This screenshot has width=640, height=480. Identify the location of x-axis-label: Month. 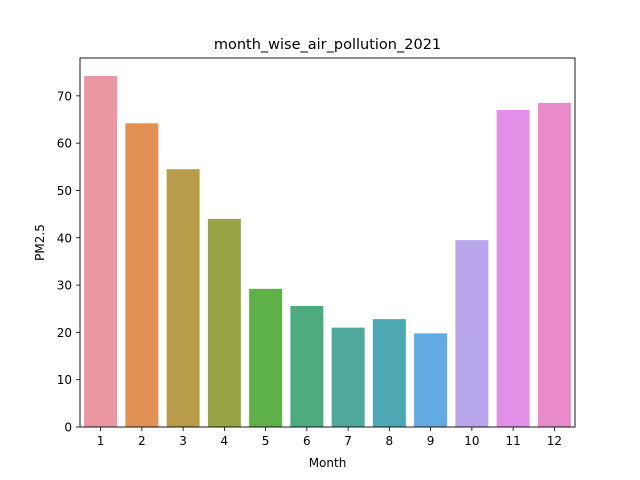
(328, 463).